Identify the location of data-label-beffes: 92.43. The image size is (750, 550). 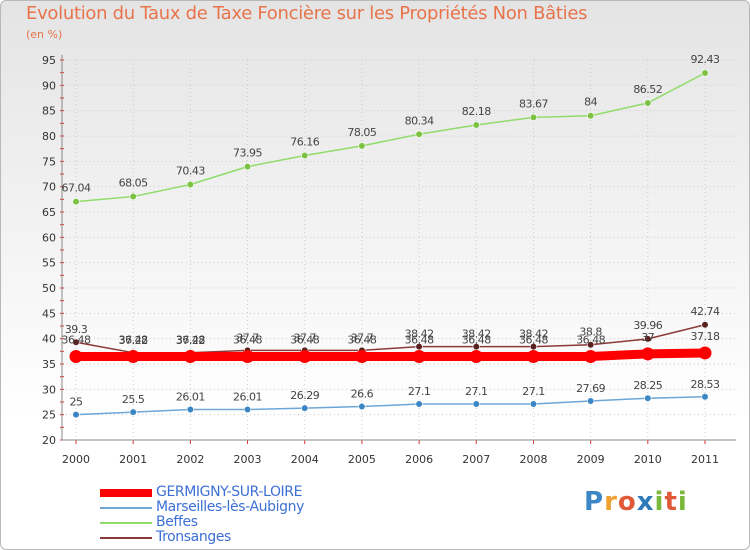
(705, 59).